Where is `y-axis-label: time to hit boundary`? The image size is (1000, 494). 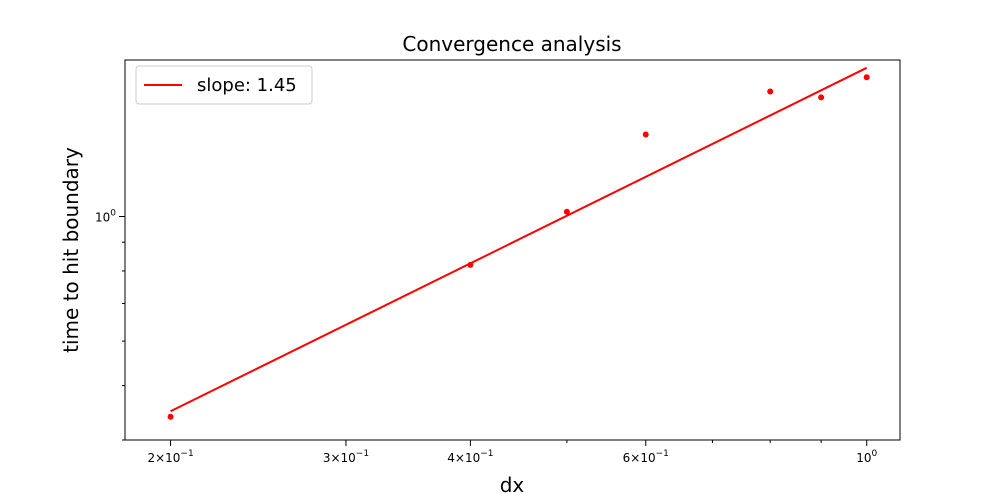 y-axis-label: time to hit boundary is located at coordinates (71, 250).